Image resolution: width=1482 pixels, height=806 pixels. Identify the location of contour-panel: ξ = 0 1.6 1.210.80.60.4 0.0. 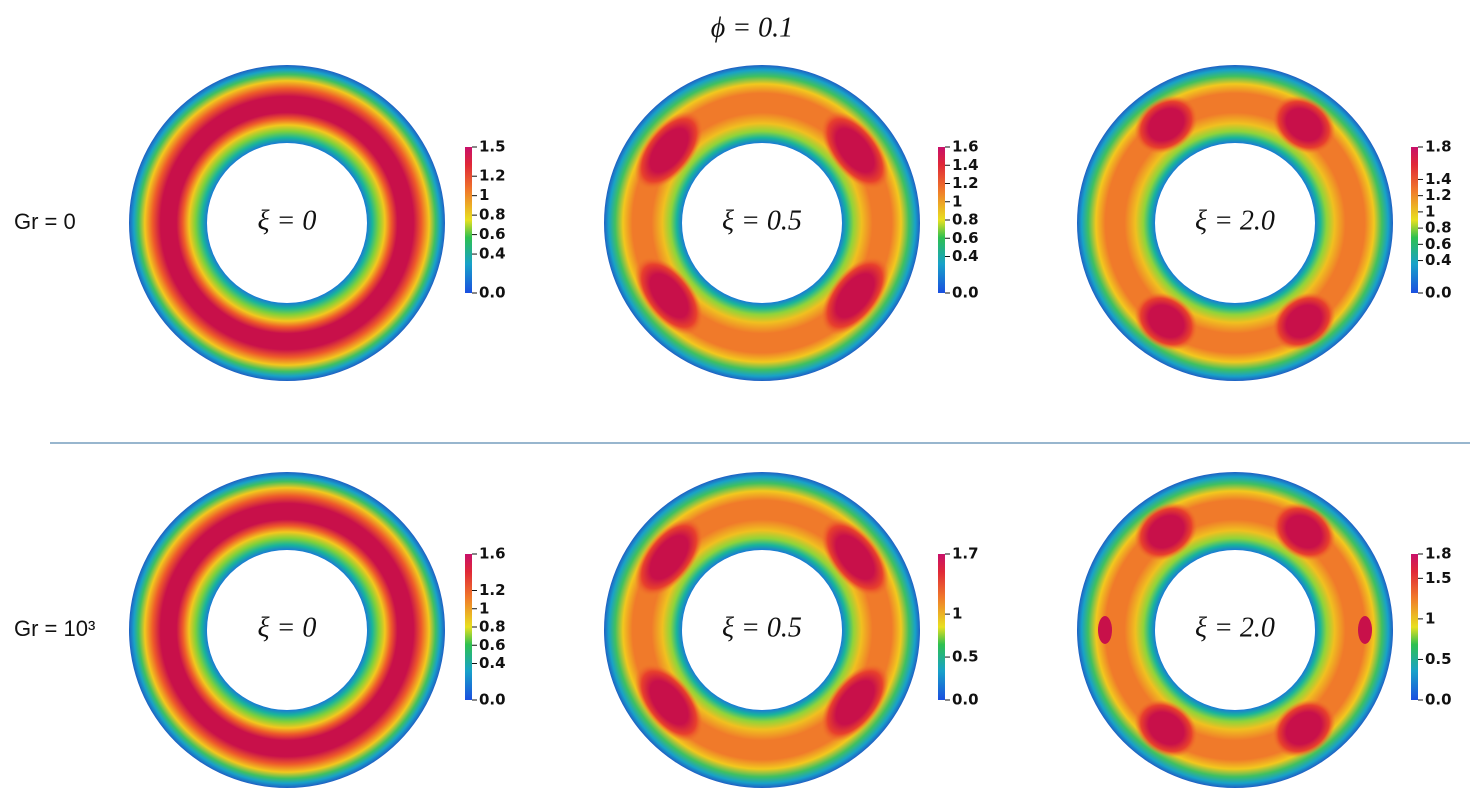
(317, 630).